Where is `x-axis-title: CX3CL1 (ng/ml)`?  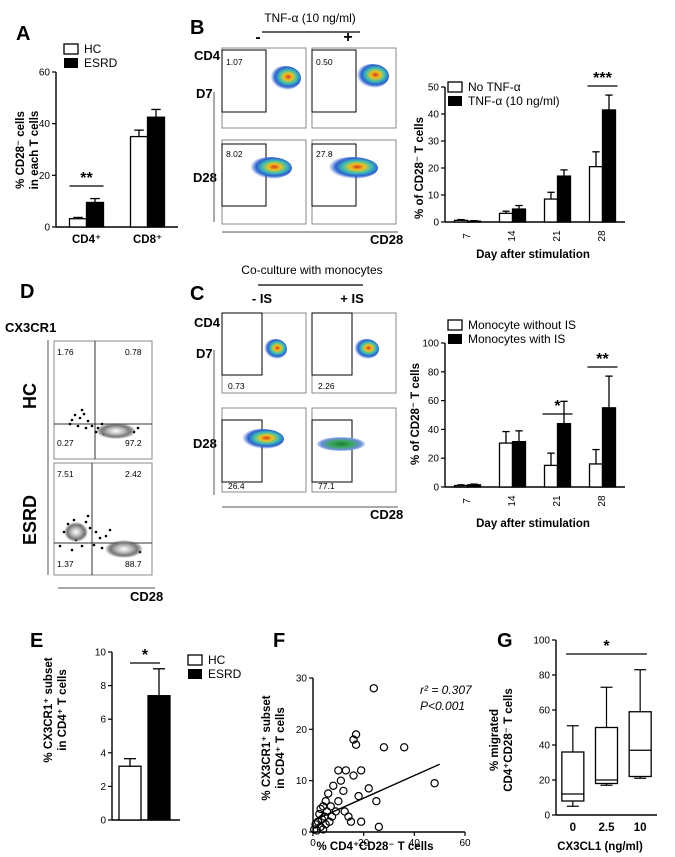
x-axis-title: CX3CL1 (ng/ml) is located at coordinates (600, 847).